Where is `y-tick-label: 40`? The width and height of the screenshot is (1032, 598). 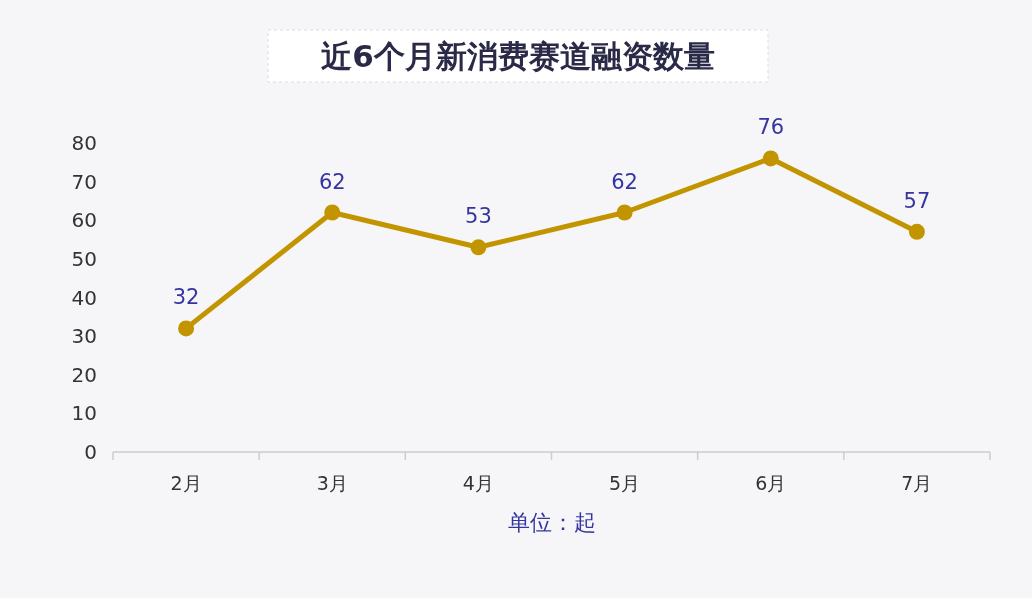 y-tick-label: 40 is located at coordinates (84, 297).